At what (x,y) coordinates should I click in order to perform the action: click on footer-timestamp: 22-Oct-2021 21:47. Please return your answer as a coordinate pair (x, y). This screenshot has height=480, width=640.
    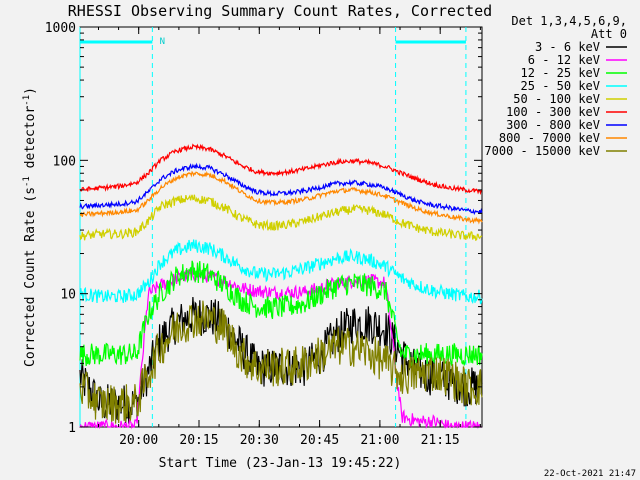
    Looking at the image, I should click on (590, 474).